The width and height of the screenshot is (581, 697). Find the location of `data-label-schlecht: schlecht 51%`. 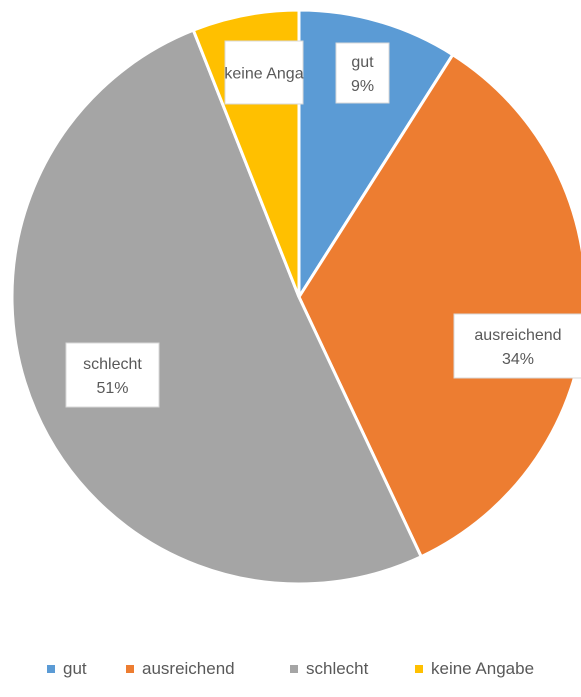

data-label-schlecht: schlecht 51% is located at coordinates (112, 375).